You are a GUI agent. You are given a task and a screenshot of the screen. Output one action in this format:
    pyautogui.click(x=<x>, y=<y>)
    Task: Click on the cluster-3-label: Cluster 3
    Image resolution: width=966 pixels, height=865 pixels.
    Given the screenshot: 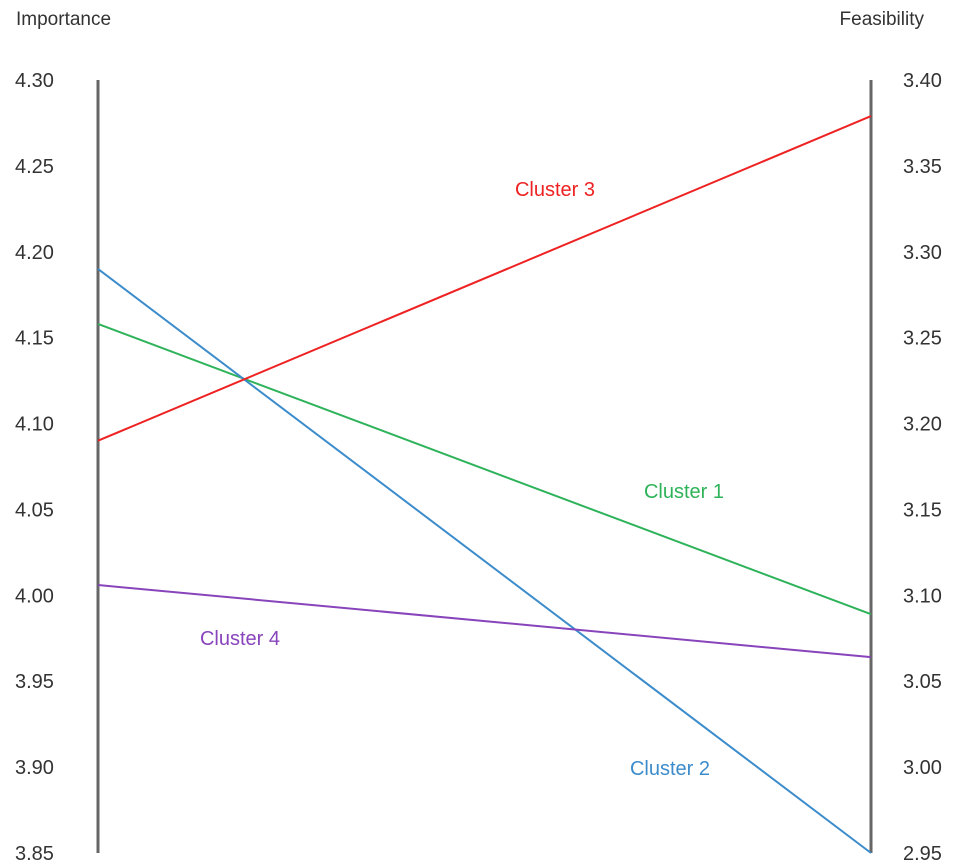 What is the action you would take?
    pyautogui.click(x=555, y=190)
    